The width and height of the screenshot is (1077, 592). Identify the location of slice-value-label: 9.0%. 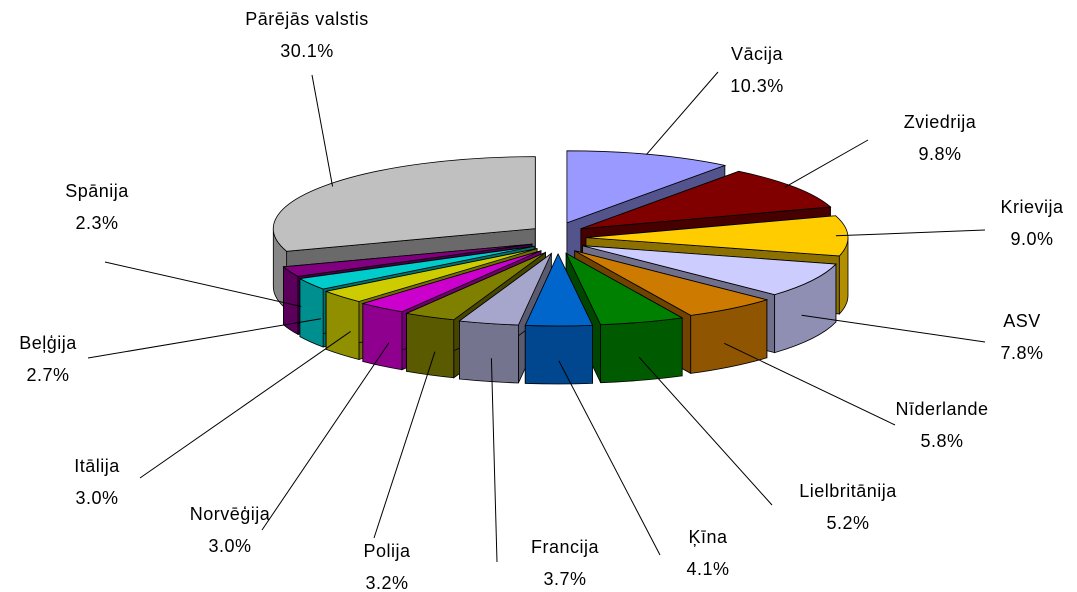
(1031, 239).